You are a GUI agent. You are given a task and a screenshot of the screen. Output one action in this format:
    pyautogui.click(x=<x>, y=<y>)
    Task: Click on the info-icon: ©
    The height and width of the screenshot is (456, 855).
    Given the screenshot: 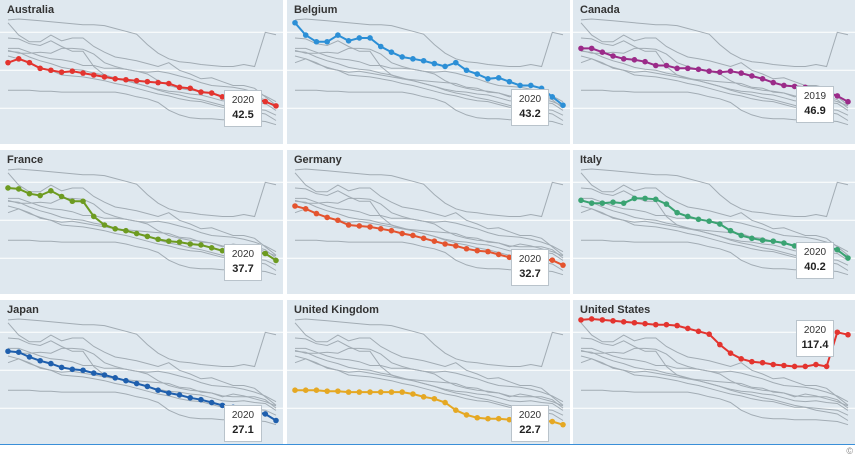 What is the action you would take?
    pyautogui.click(x=849, y=451)
    